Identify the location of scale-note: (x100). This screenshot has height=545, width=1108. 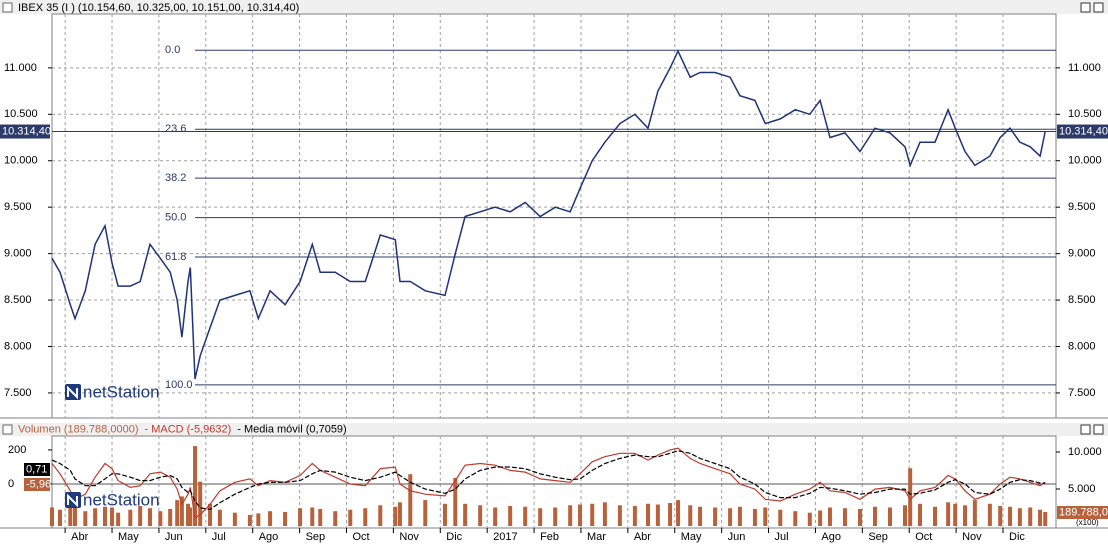
(1087, 522).